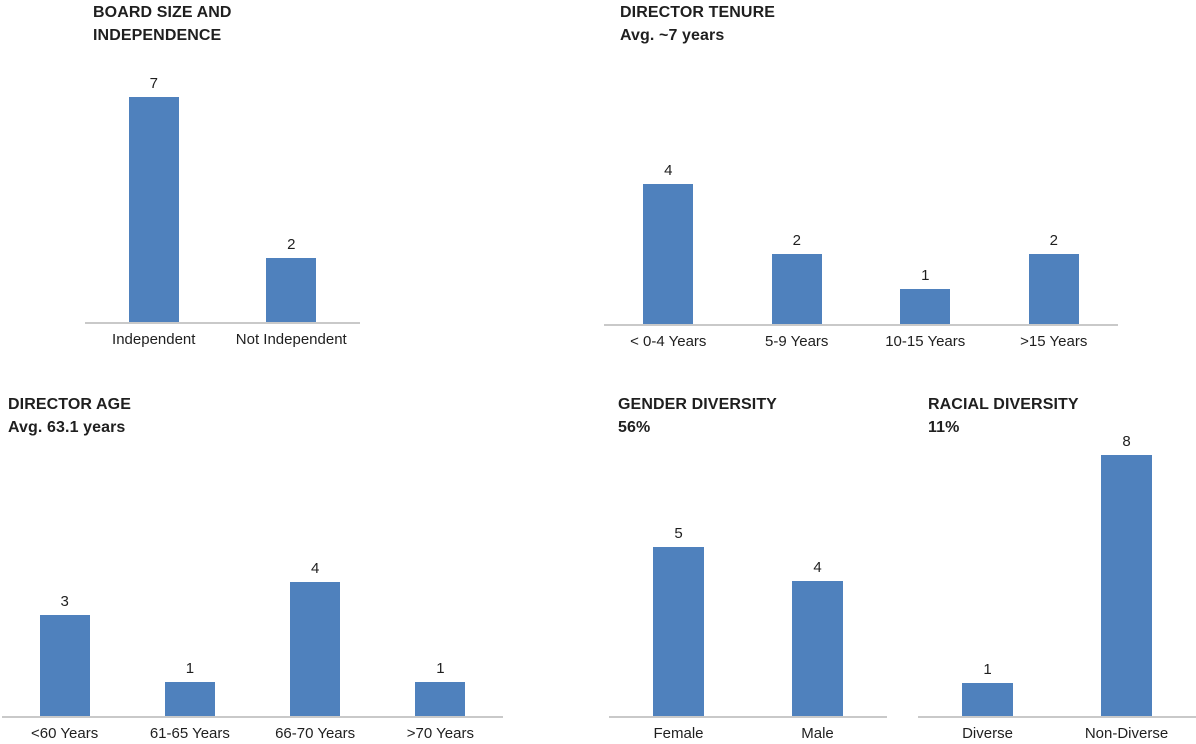  I want to click on bar-value-label: 7, so click(153, 83).